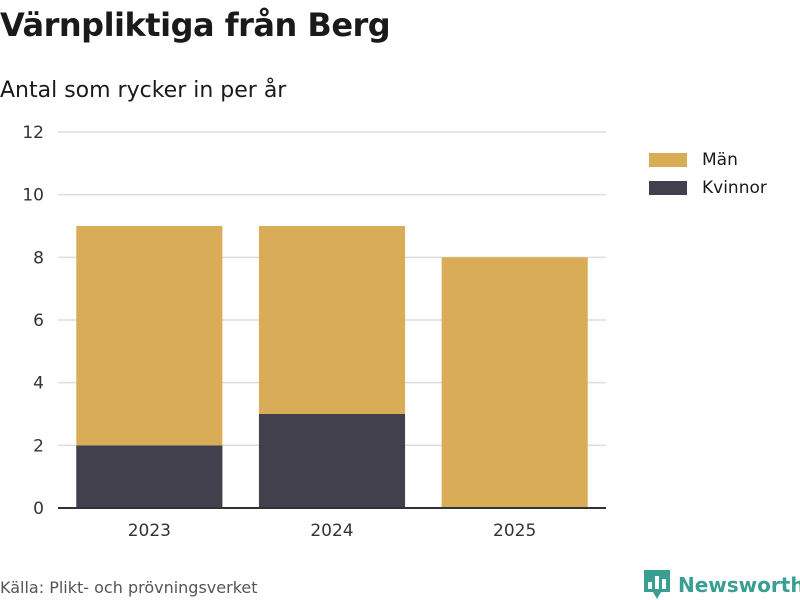 Image resolution: width=800 pixels, height=600 pixels. Describe the element at coordinates (739, 585) in the screenshot. I see `brand-name: Newsworthy` at that location.